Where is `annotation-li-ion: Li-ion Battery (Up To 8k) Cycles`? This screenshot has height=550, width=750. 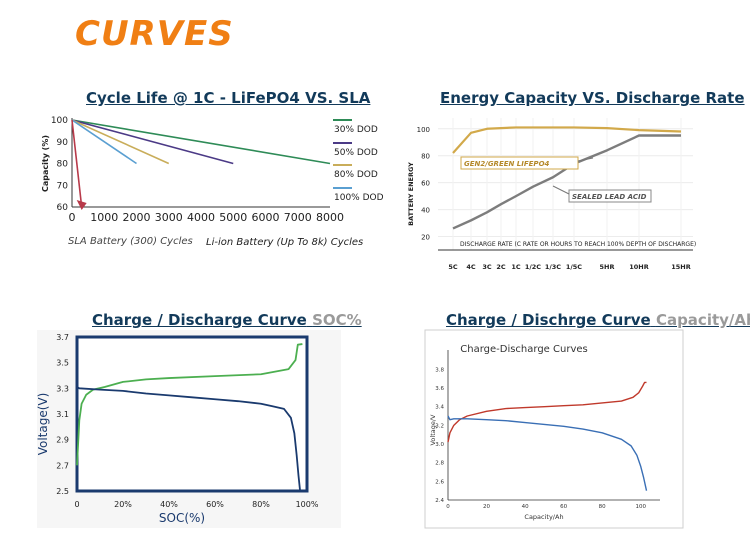 annotation-li-ion: Li-ion Battery (Up To 8k) Cycles is located at coordinates (284, 242).